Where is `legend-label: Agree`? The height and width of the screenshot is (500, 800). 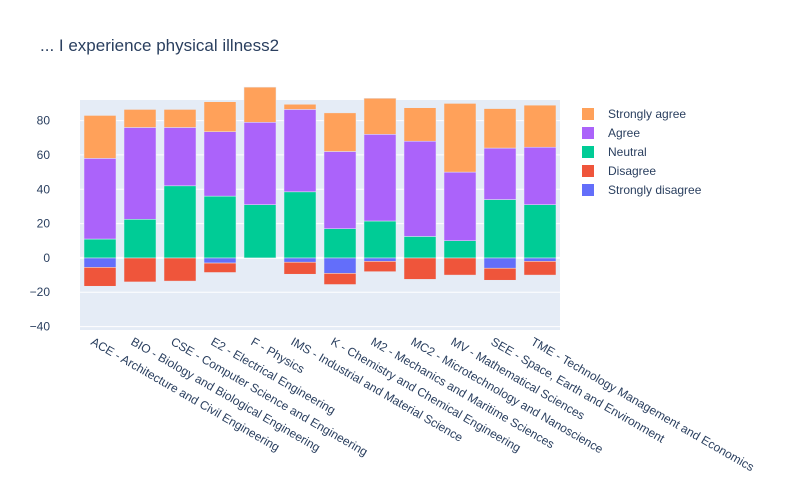 legend-label: Agree is located at coordinates (624, 133).